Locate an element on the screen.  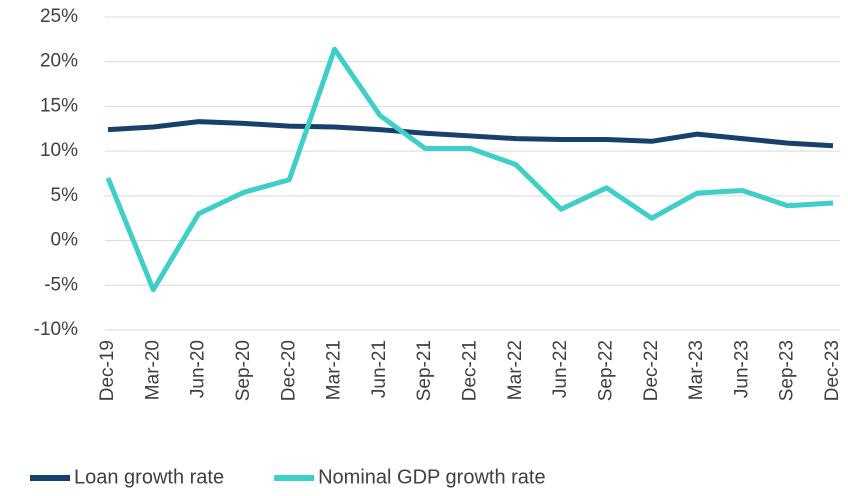
legend-label: Loan growth rate is located at coordinates (149, 477).